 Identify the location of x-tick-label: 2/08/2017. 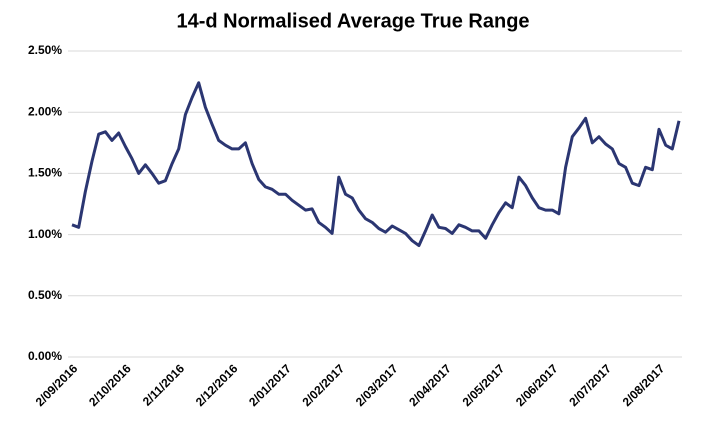
(644, 385).